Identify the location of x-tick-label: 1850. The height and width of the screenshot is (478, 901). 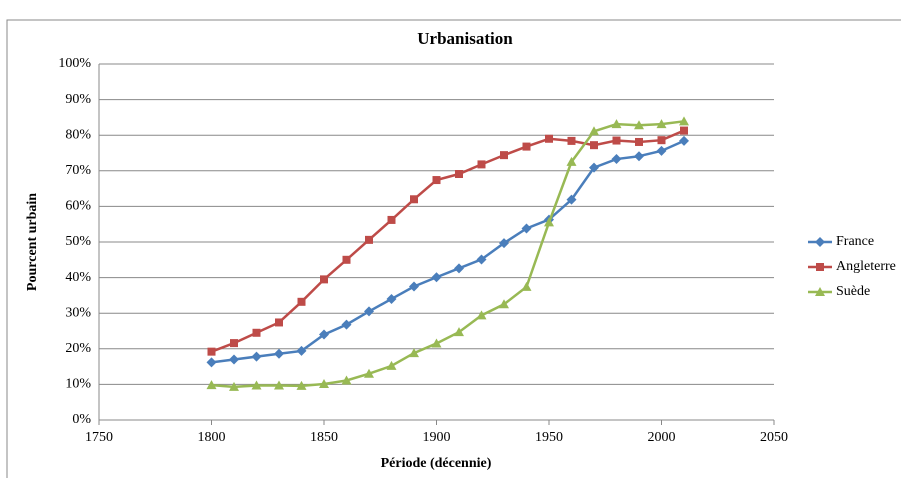
(324, 437).